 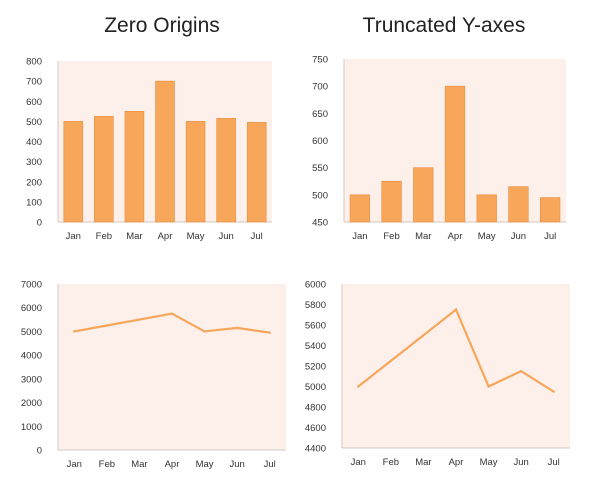 I want to click on y-tick-label: 4000, so click(x=31, y=356).